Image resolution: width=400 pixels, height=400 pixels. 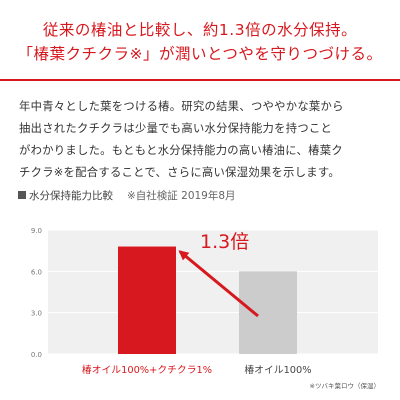 What do you see at coordinates (200, 54) in the screenshot?
I see `headline-line-2: 「椿葉クチクラ※」が潤いとつやを守りつづける。` at bounding box center [200, 54].